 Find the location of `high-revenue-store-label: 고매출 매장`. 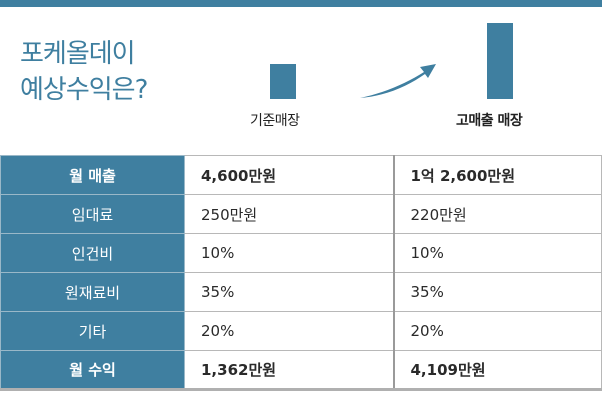

high-revenue-store-label: 고매출 매장 is located at coordinates (489, 121).